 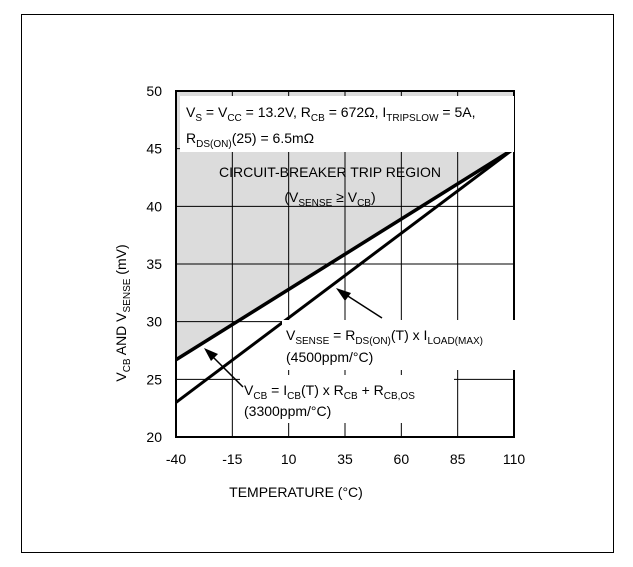 I want to click on x-tick-label: -15, so click(x=232, y=459).